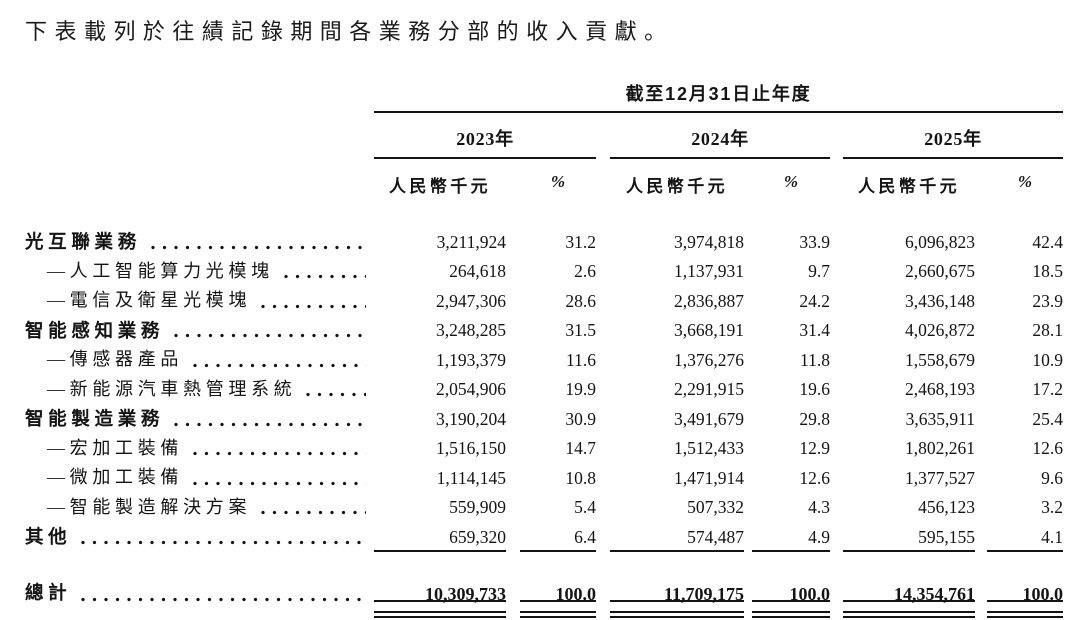 This screenshot has width=1080, height=620. I want to click on percent-value: 10.9, so click(1047, 359).